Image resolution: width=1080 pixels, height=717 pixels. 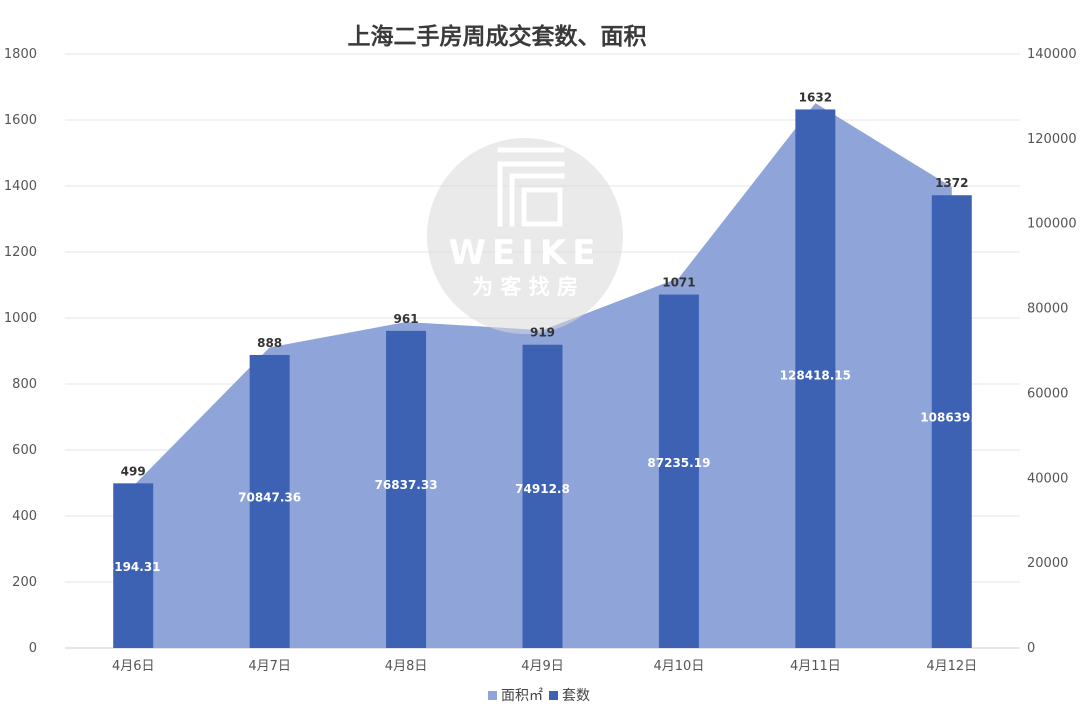 I want to click on bar-data-label: 1071, so click(x=678, y=283).